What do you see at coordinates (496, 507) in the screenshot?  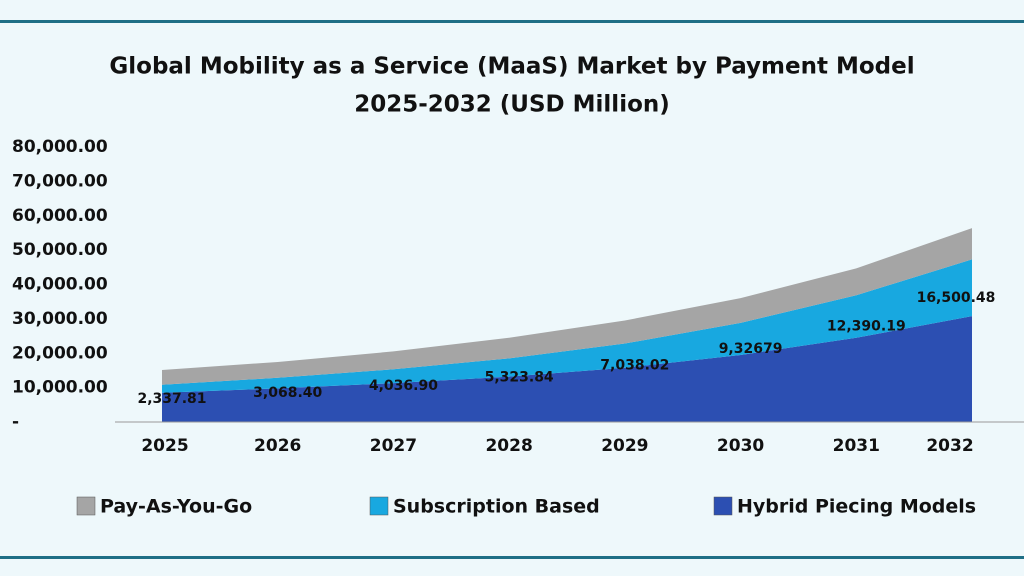 I see `legend-label: Subscription Based` at bounding box center [496, 507].